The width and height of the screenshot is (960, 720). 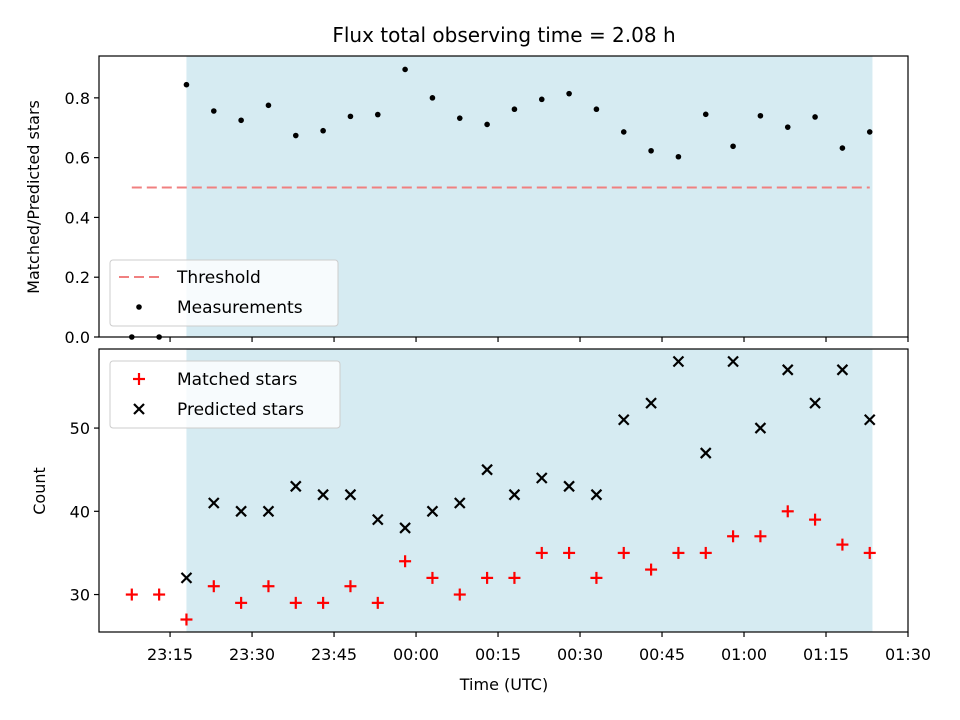 What do you see at coordinates (80, 428) in the screenshot?
I see `bottom-y-tick-label: 50` at bounding box center [80, 428].